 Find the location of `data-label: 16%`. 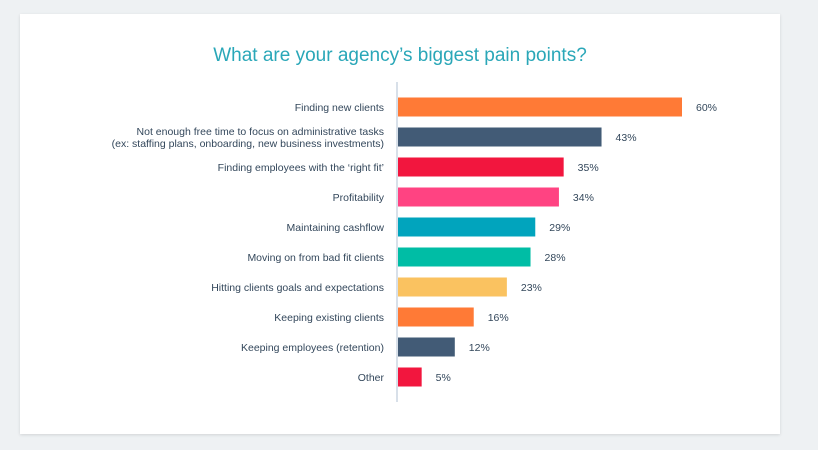

data-label: 16% is located at coordinates (498, 318).